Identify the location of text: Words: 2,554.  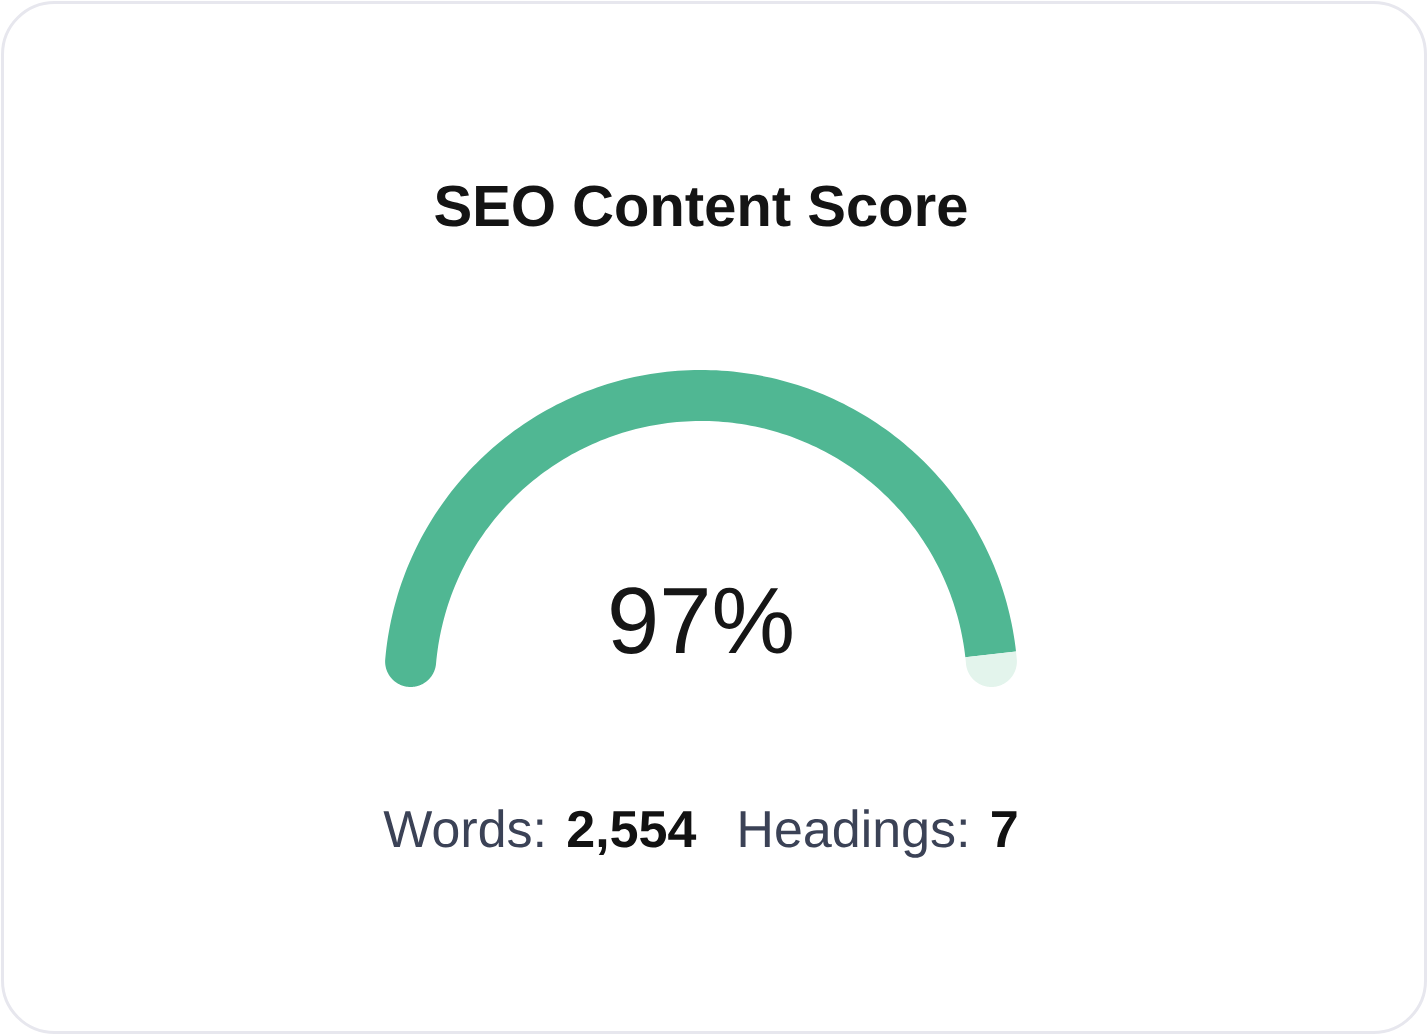
(540, 832).